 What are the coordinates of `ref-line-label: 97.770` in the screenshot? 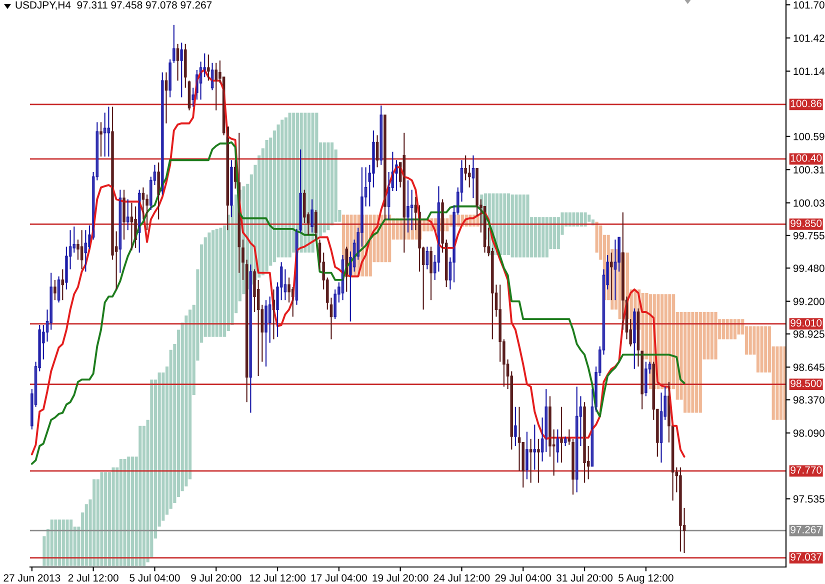 It's located at (806, 470).